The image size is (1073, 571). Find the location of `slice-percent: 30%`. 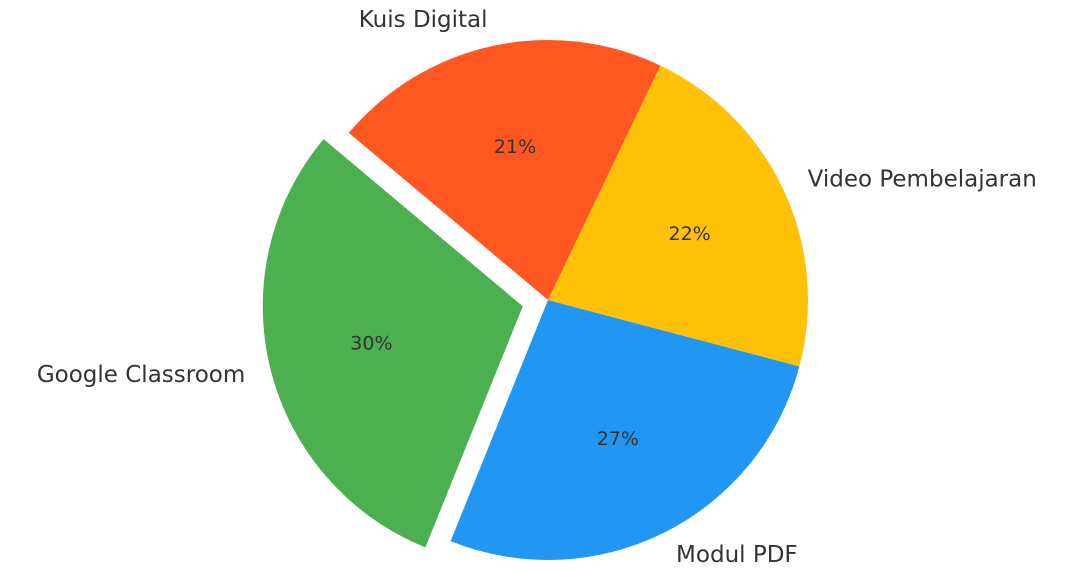

slice-percent: 30% is located at coordinates (371, 344).